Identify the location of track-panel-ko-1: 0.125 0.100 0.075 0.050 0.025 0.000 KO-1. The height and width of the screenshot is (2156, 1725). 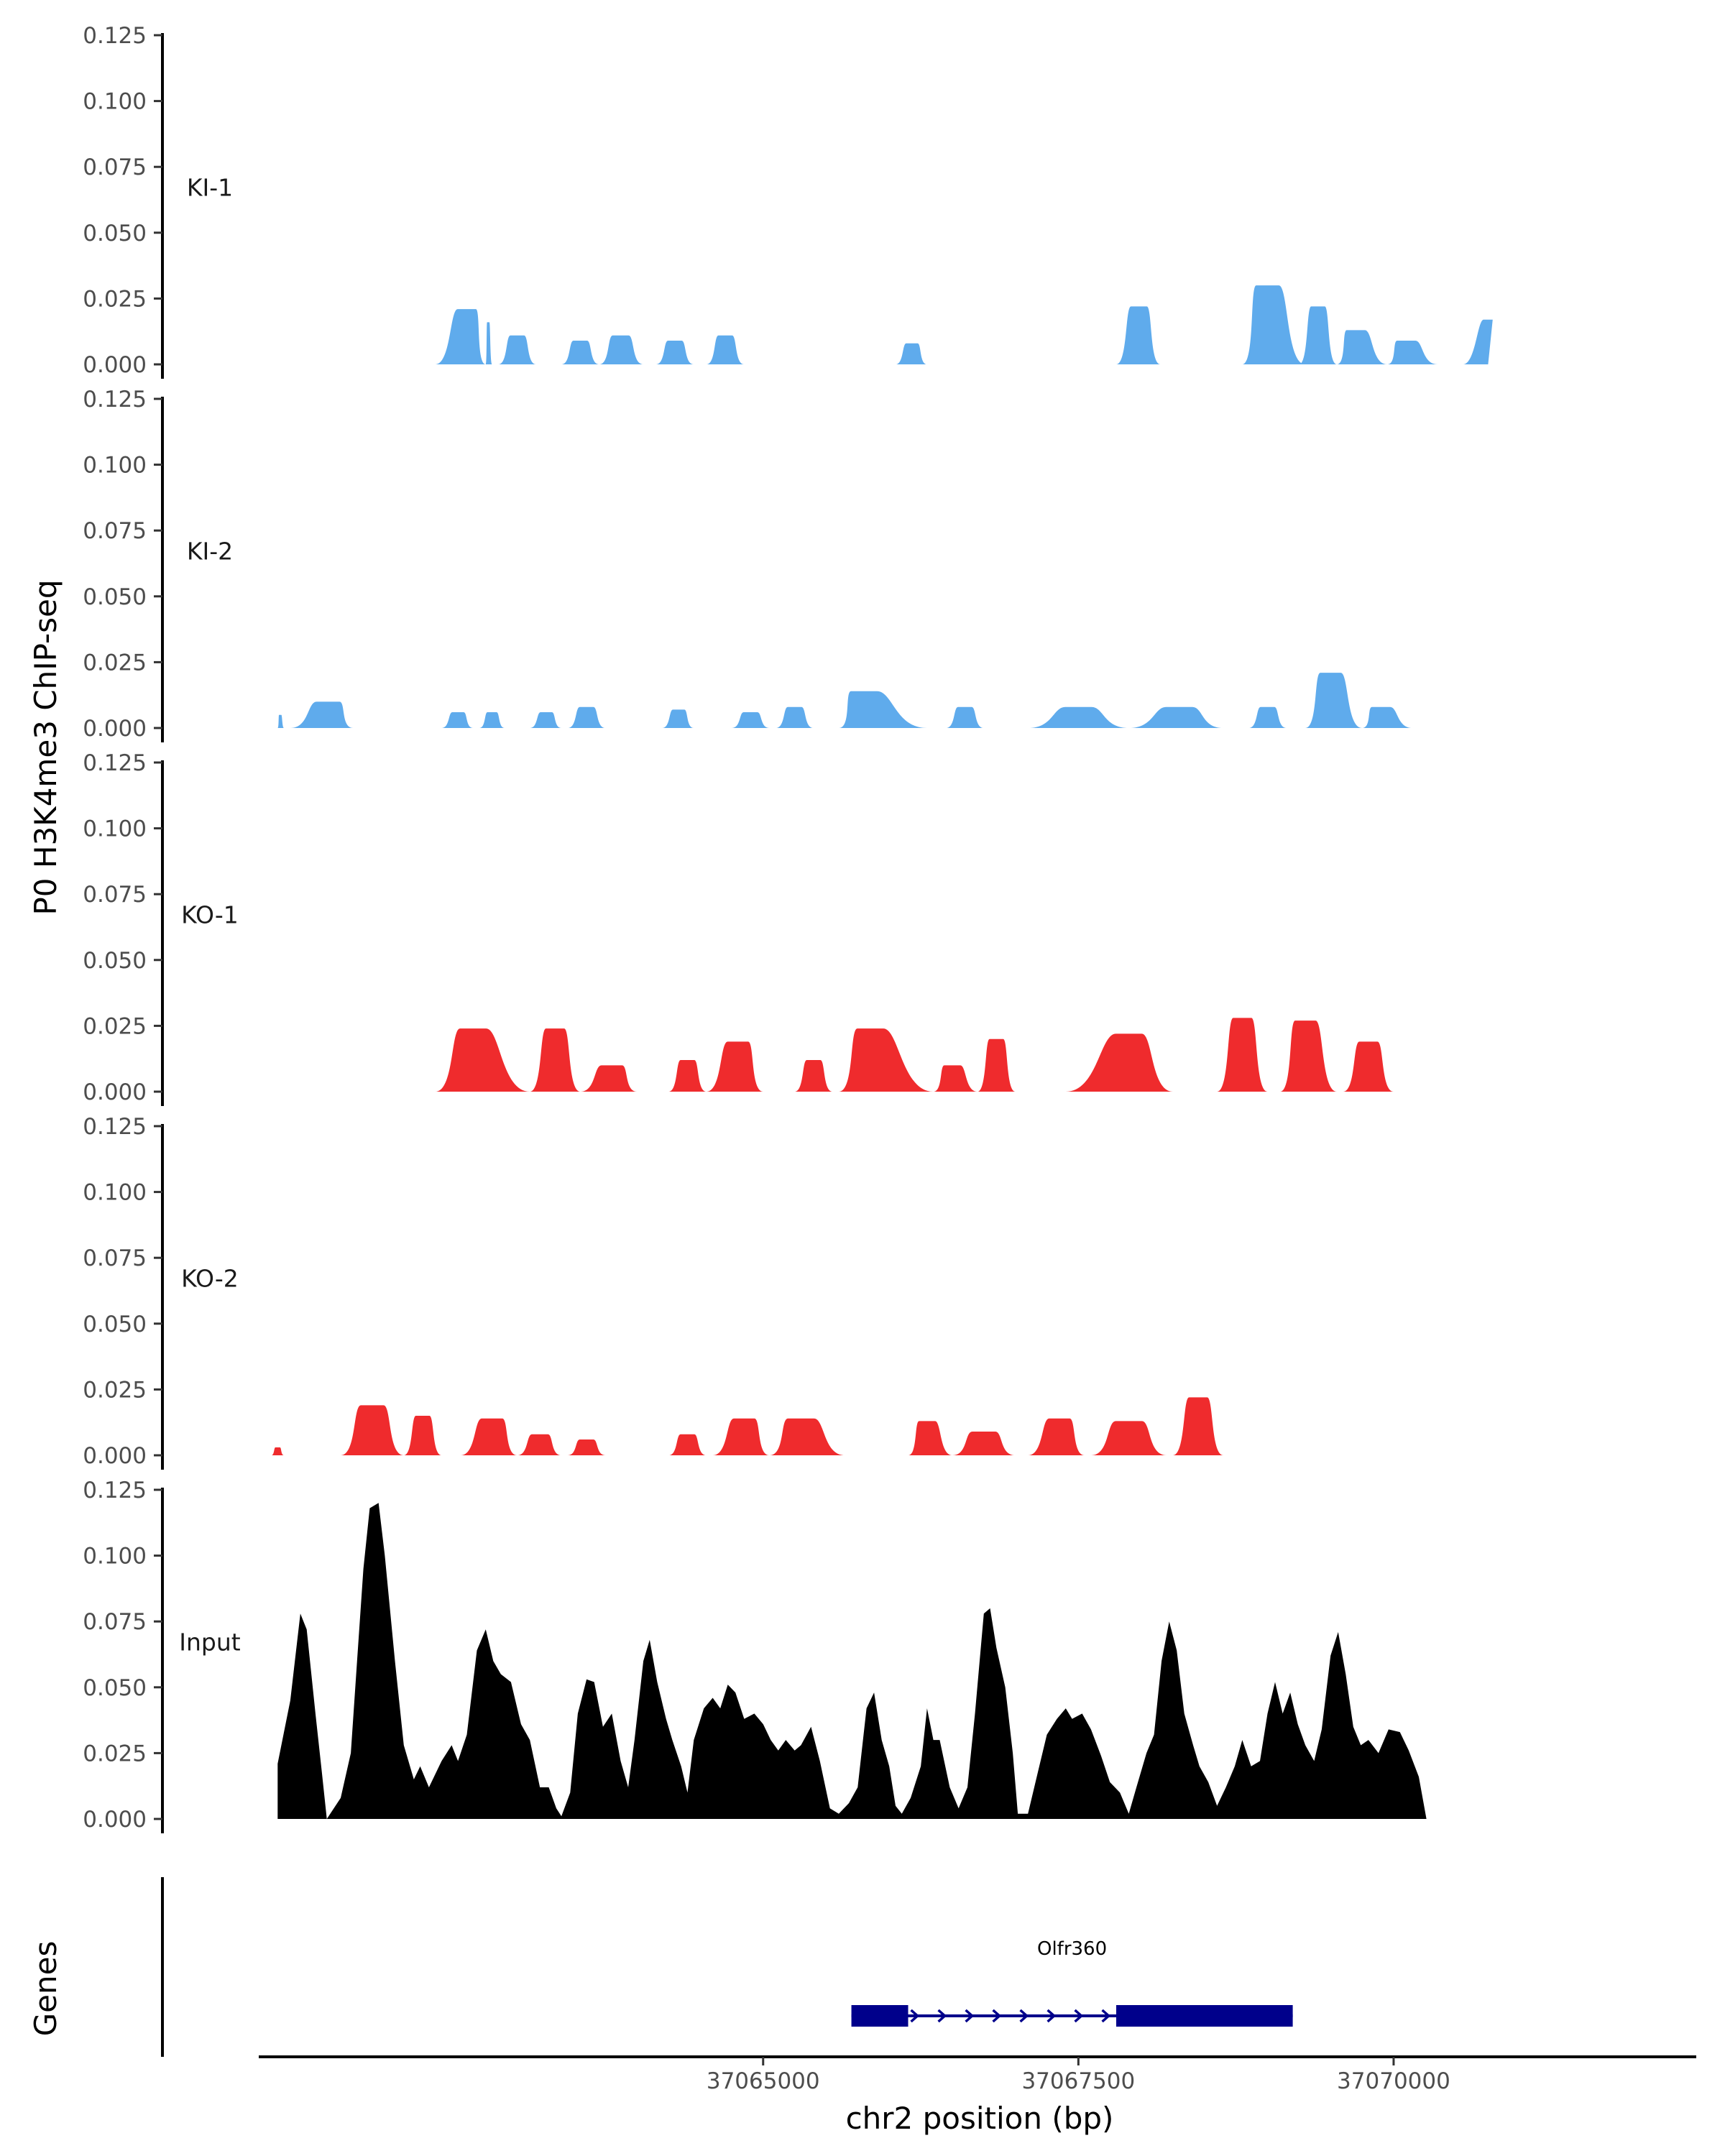
(738, 928).